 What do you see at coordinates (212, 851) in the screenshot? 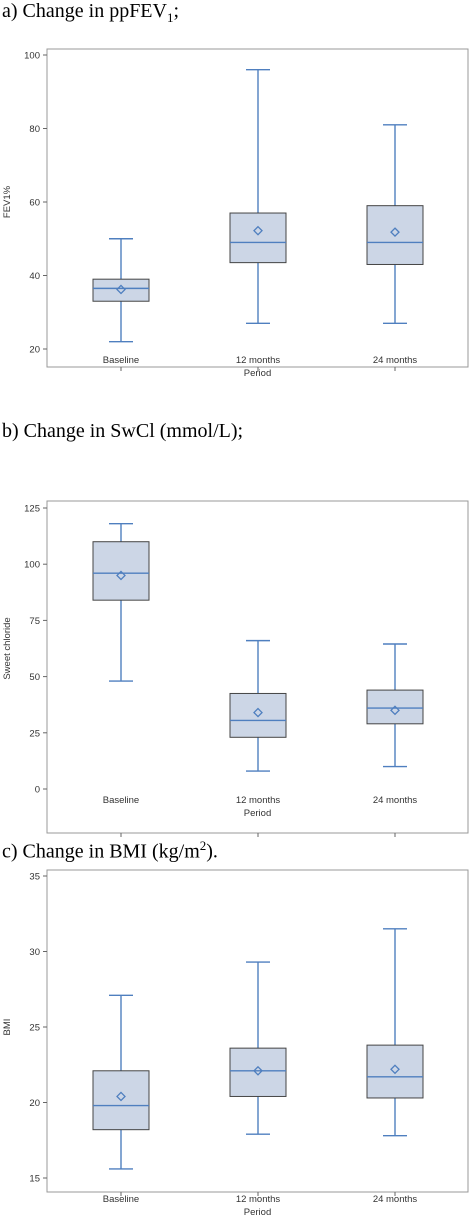
I see `panel-c-heading-suffix: ).` at bounding box center [212, 851].